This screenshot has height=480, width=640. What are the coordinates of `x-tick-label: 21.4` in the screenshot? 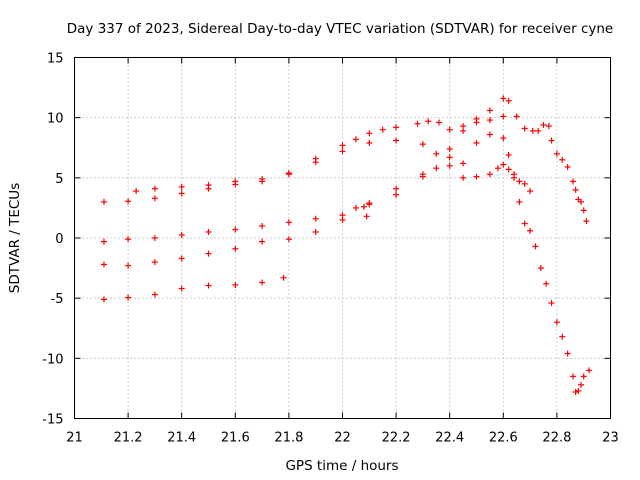 It's located at (181, 438).